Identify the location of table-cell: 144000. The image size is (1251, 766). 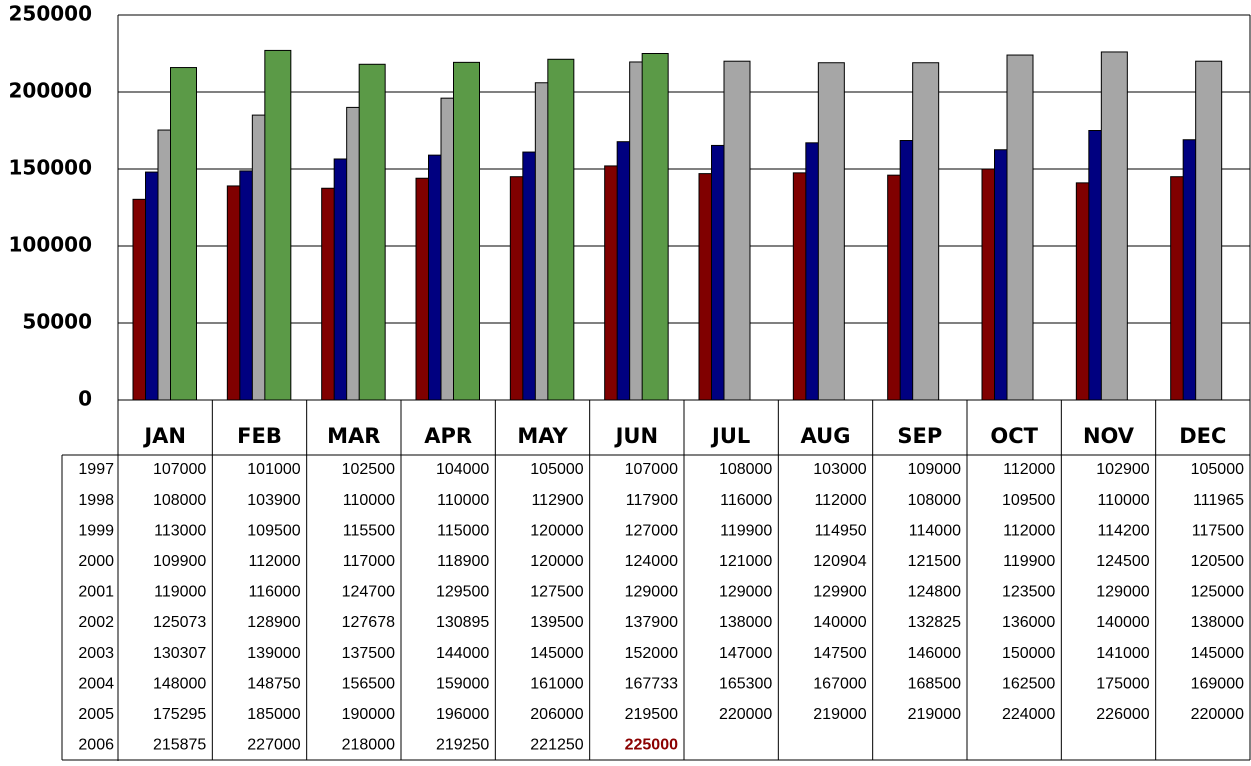
(462, 653).